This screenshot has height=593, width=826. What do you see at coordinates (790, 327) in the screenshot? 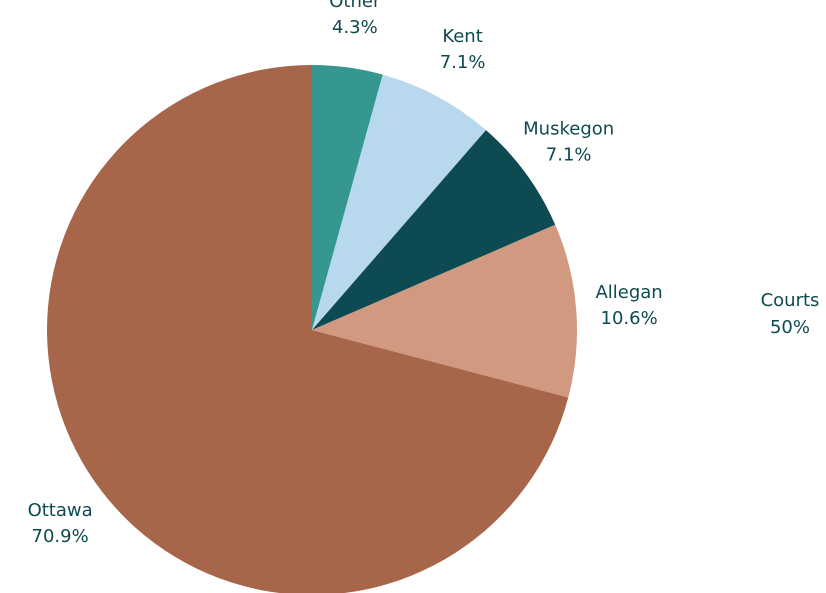
I see `extra-label-value: 50%` at bounding box center [790, 327].